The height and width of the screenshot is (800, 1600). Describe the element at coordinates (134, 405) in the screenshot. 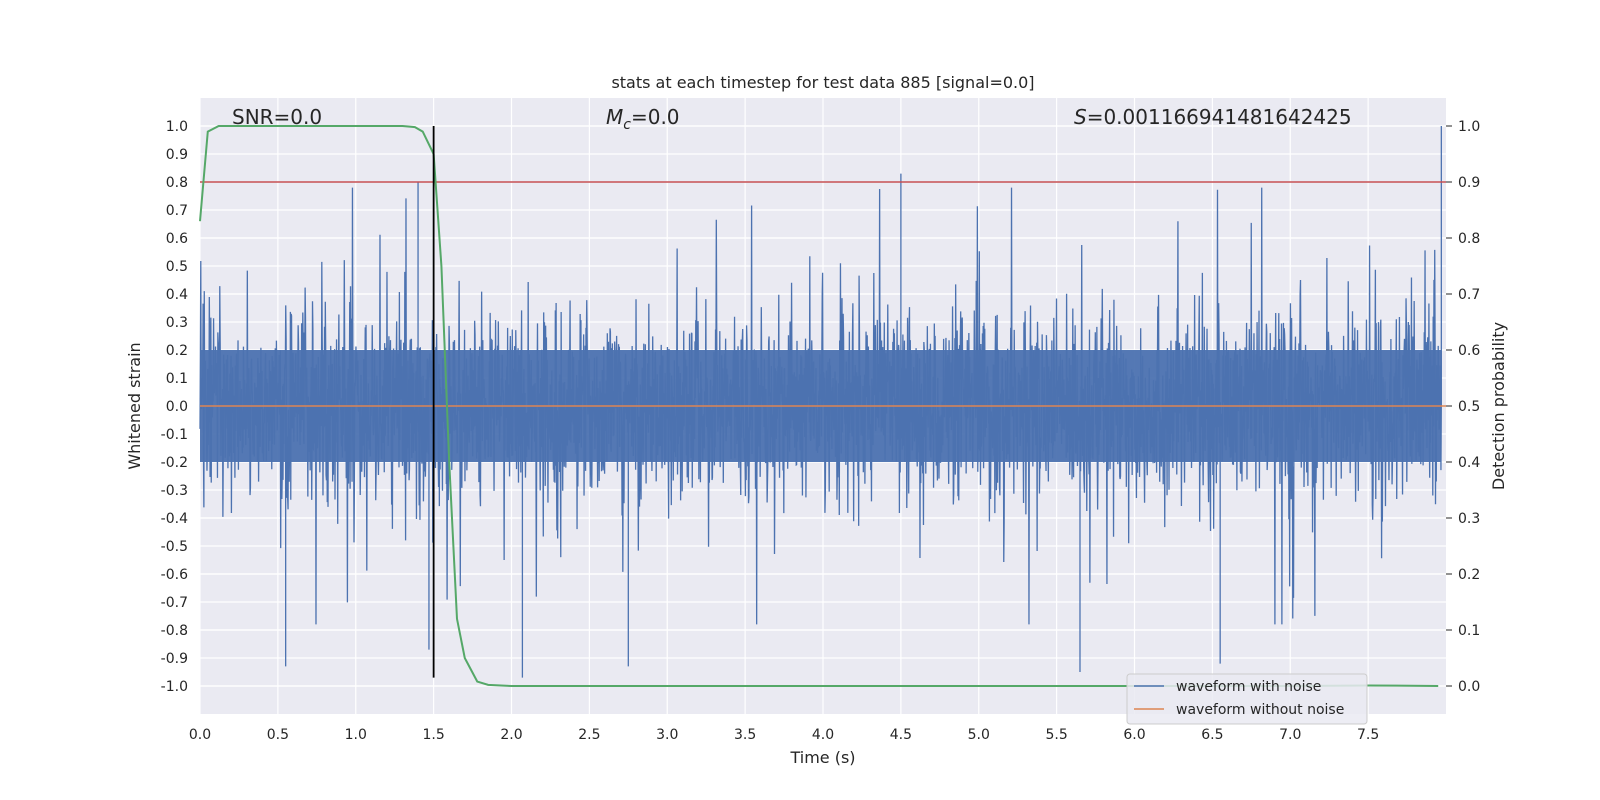

I see `y-axis-label-left: Whitened strain` at that location.